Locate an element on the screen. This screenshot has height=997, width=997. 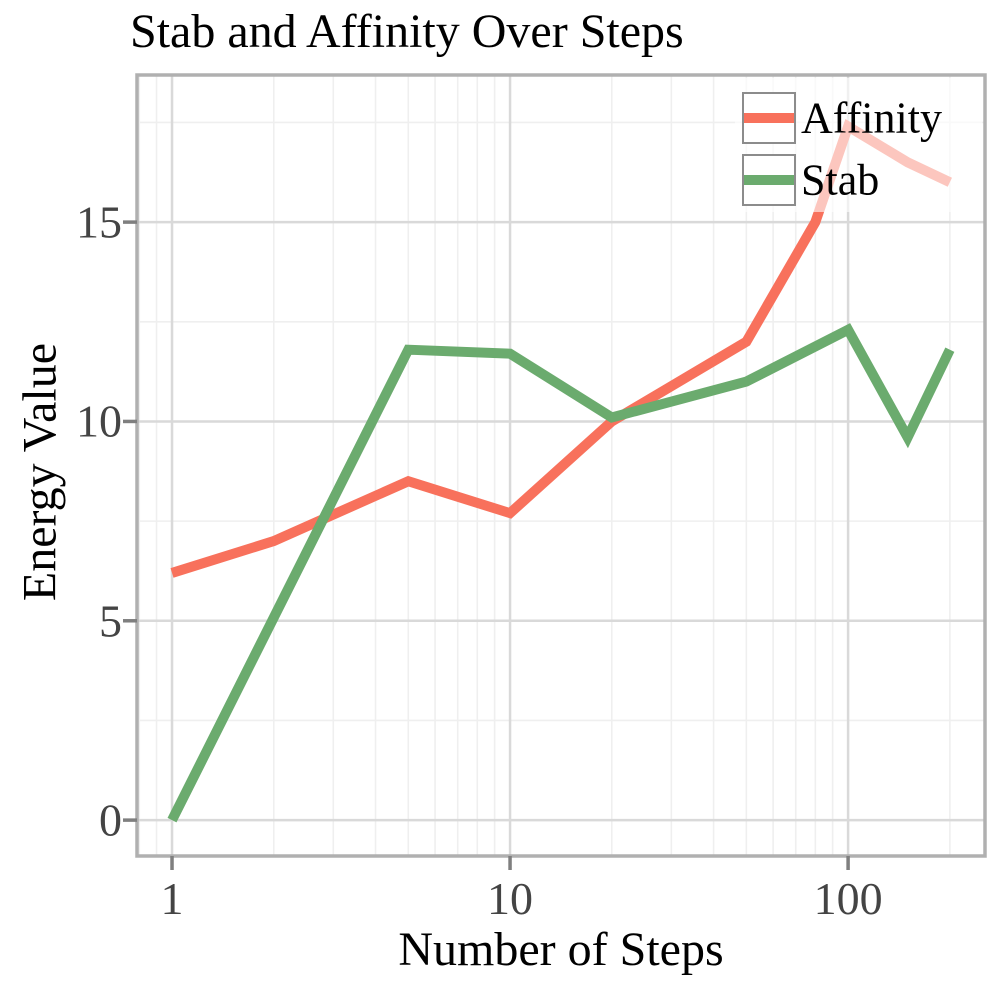
affinity-line-sample is located at coordinates (769, 118).